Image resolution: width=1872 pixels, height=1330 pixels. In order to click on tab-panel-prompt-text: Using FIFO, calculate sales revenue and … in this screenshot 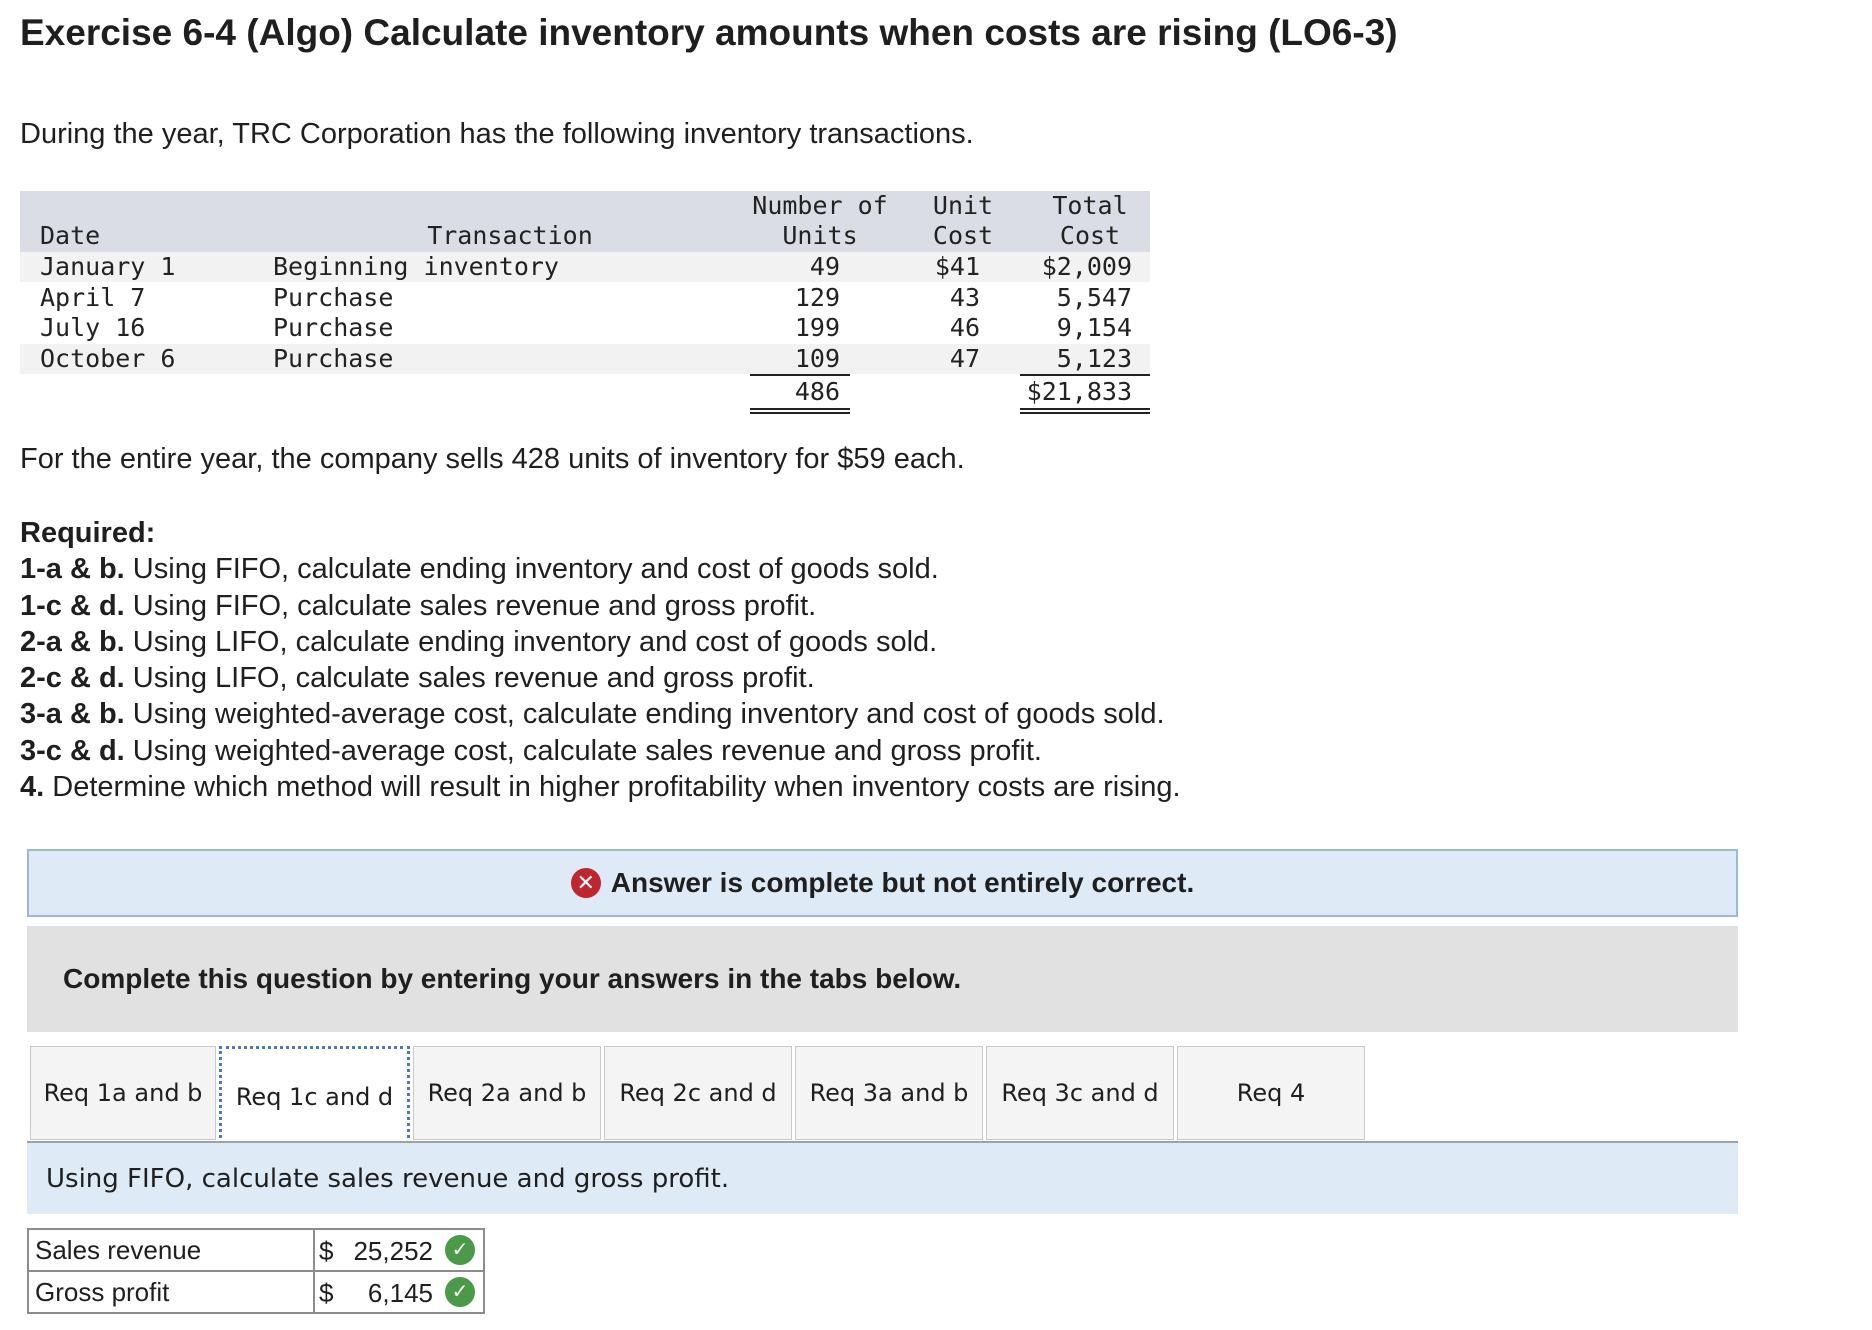, I will do `click(388, 1178)`.